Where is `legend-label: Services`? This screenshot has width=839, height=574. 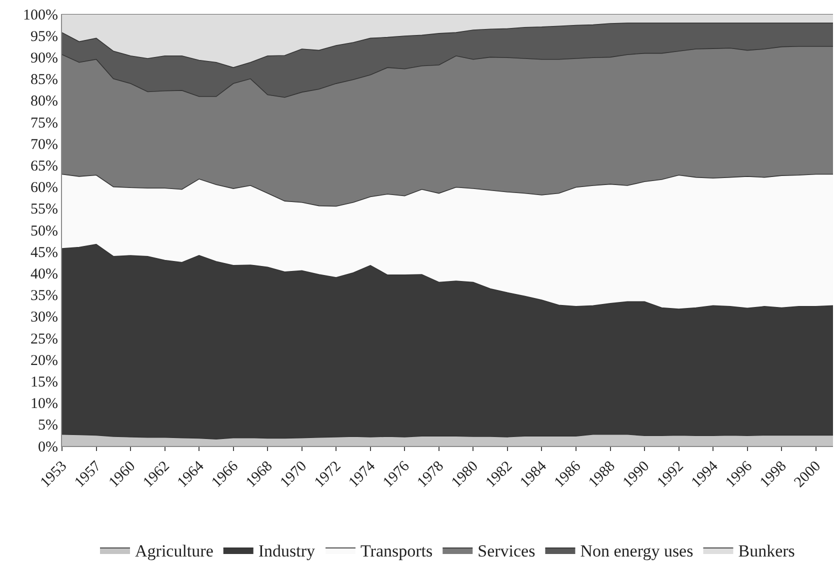
legend-label: Services is located at coordinates (507, 551).